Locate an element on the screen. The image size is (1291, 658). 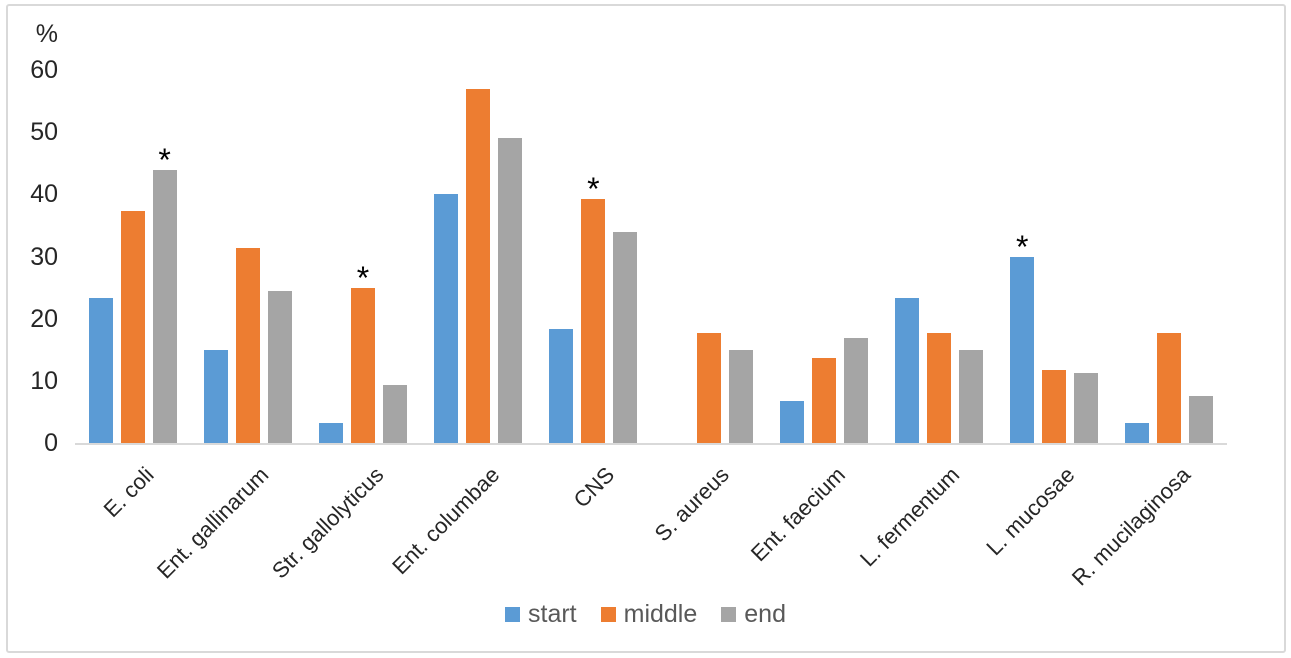
legend-label-end: end is located at coordinates (765, 614).